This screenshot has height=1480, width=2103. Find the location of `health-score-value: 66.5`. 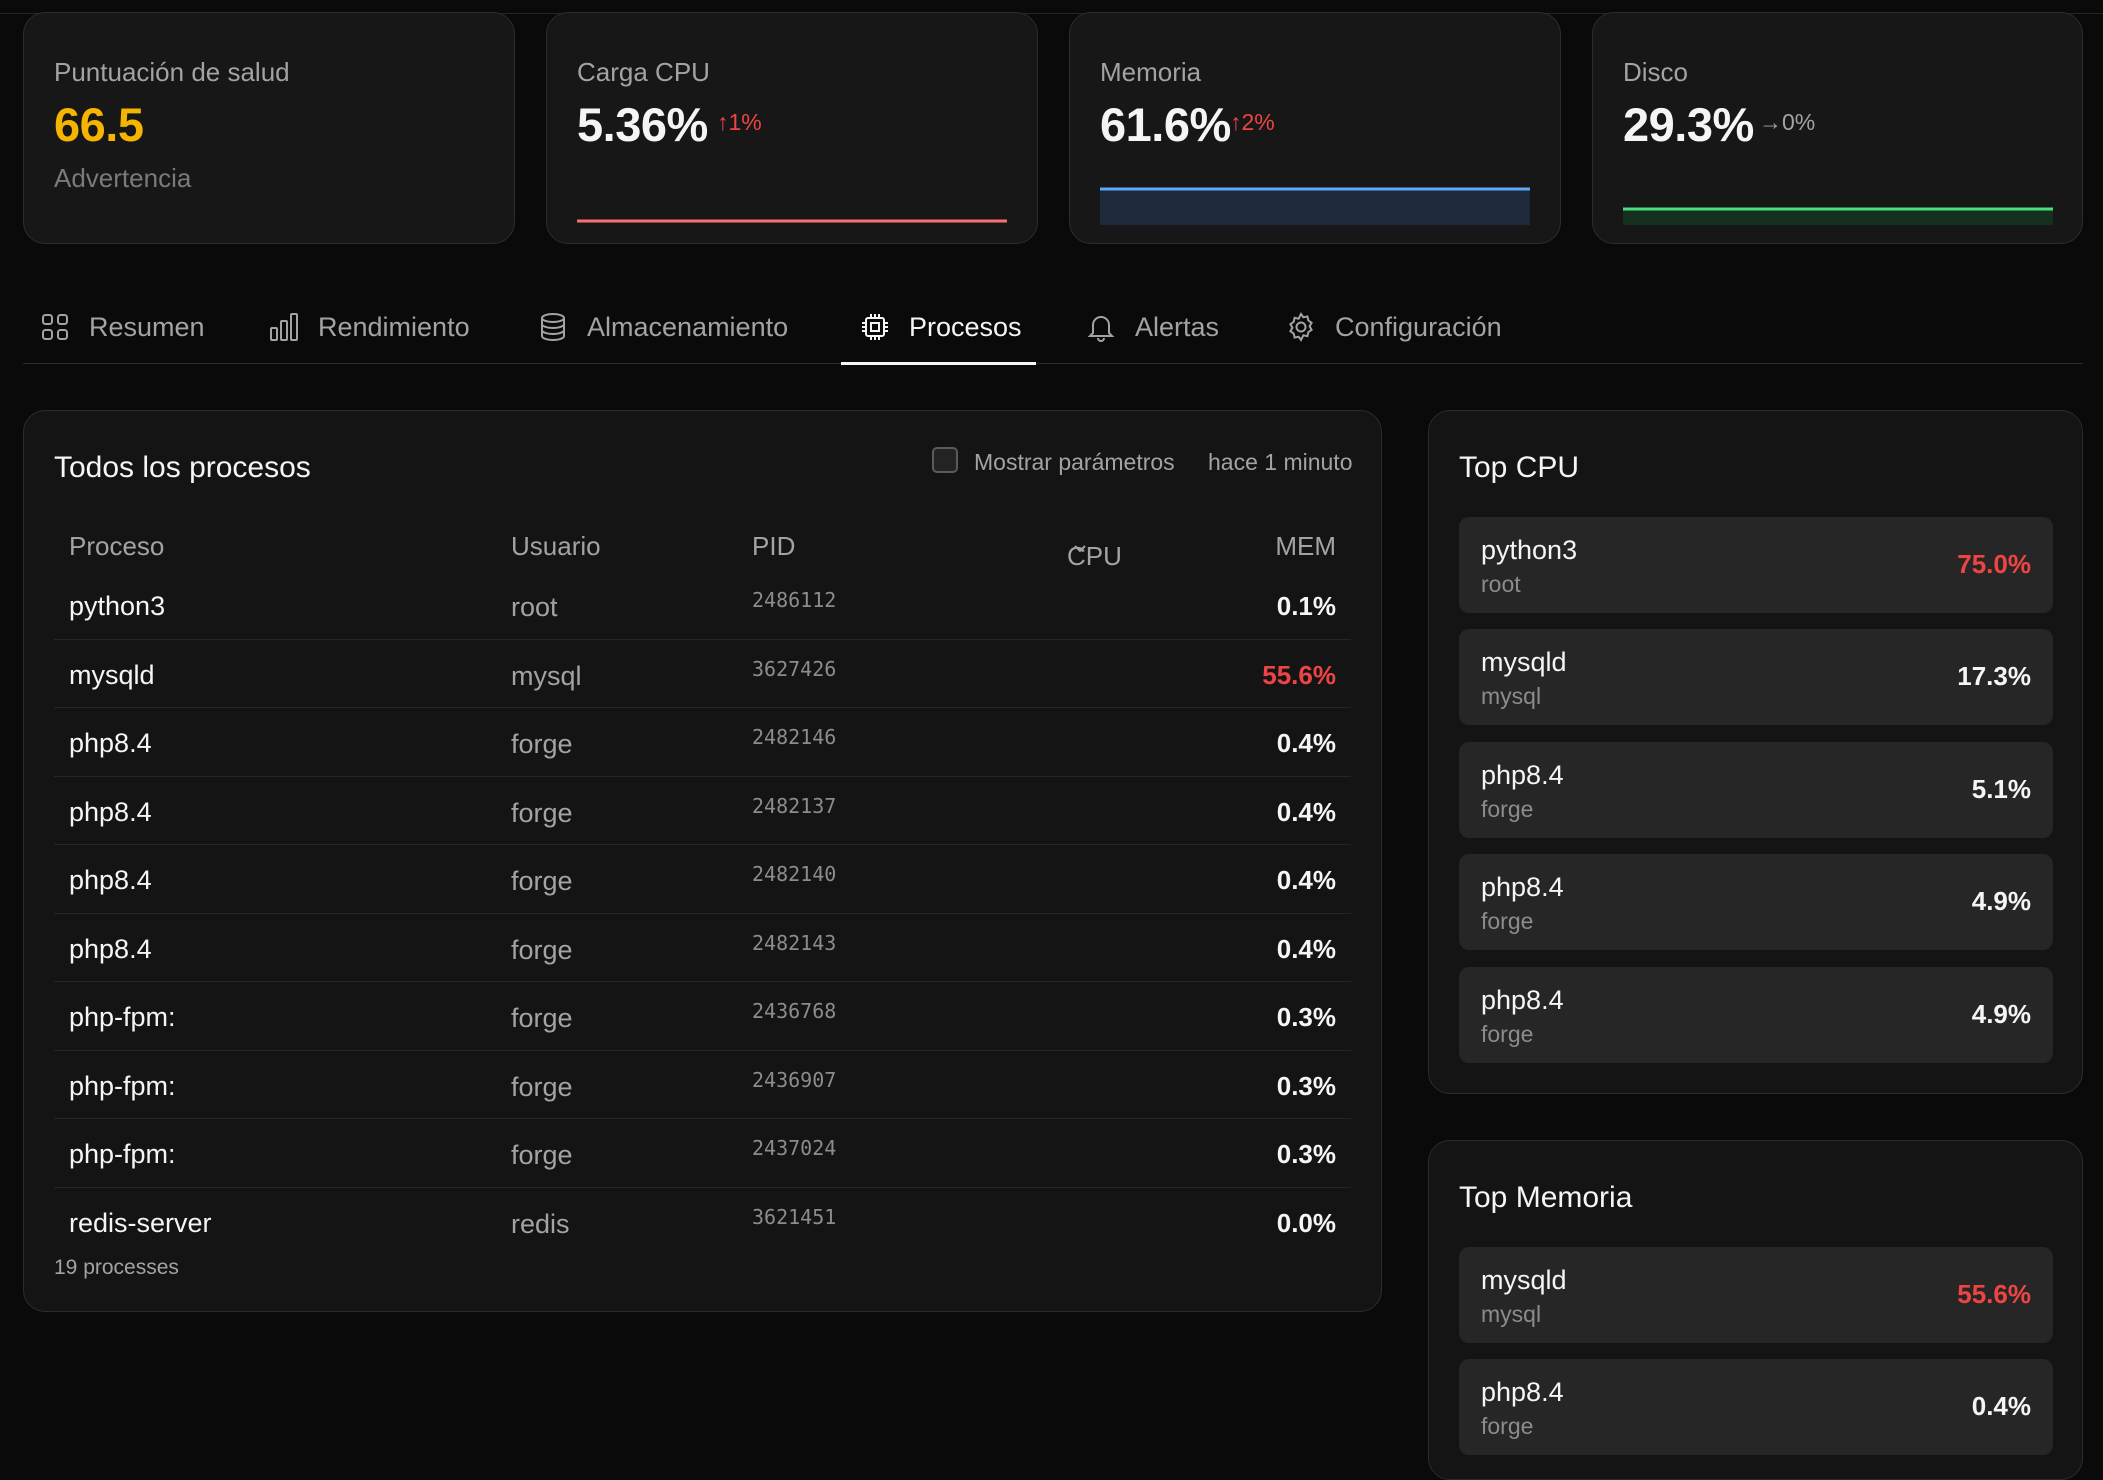

health-score-value: 66.5 is located at coordinates (99, 124).